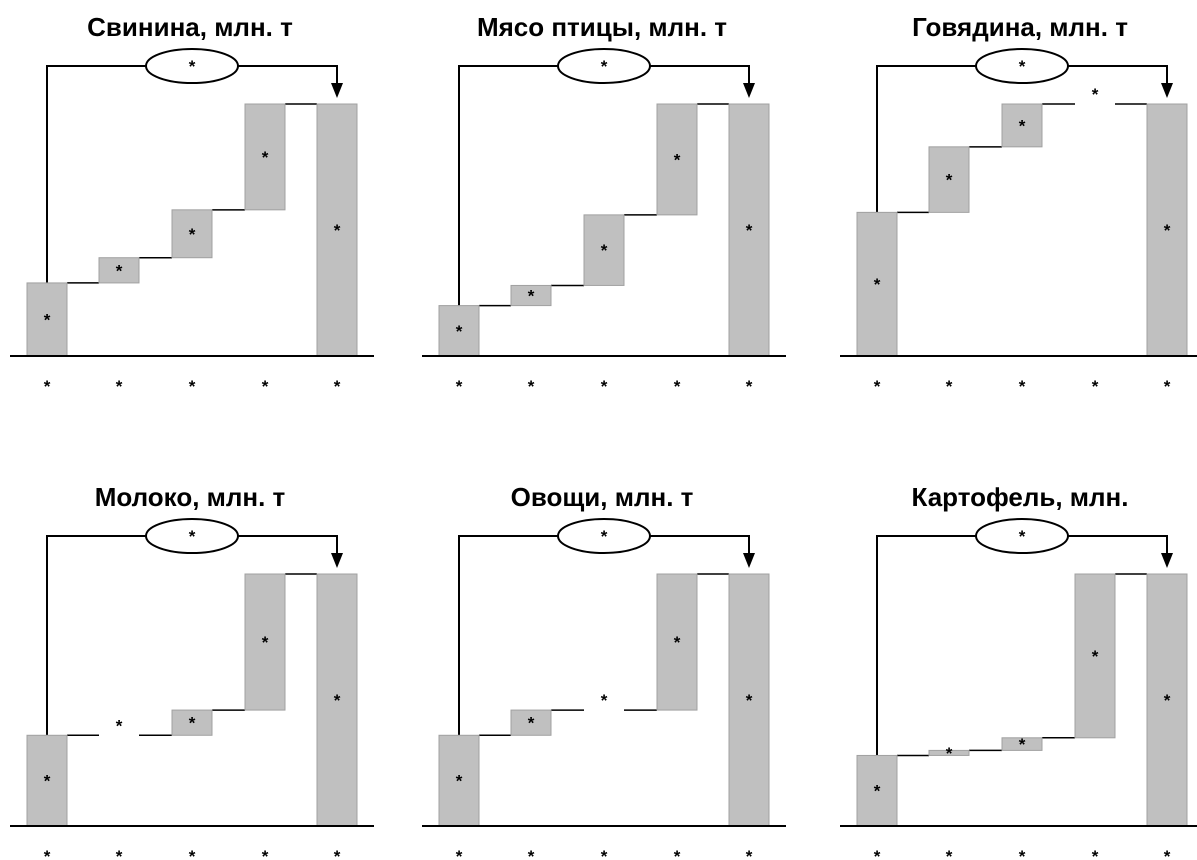  What do you see at coordinates (1022, 645) in the screenshot?
I see `change-bracket` at bounding box center [1022, 645].